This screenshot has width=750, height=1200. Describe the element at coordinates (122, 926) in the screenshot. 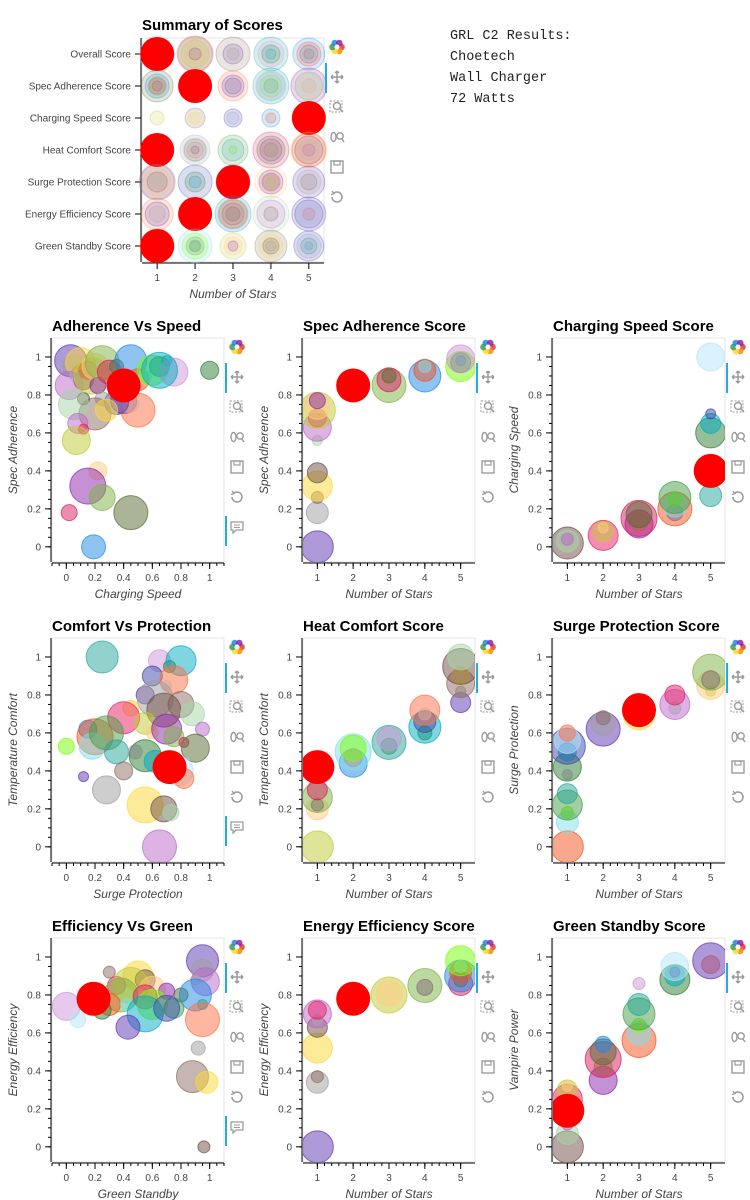

I see `chart-title: Efficiency Vs Green` at that location.